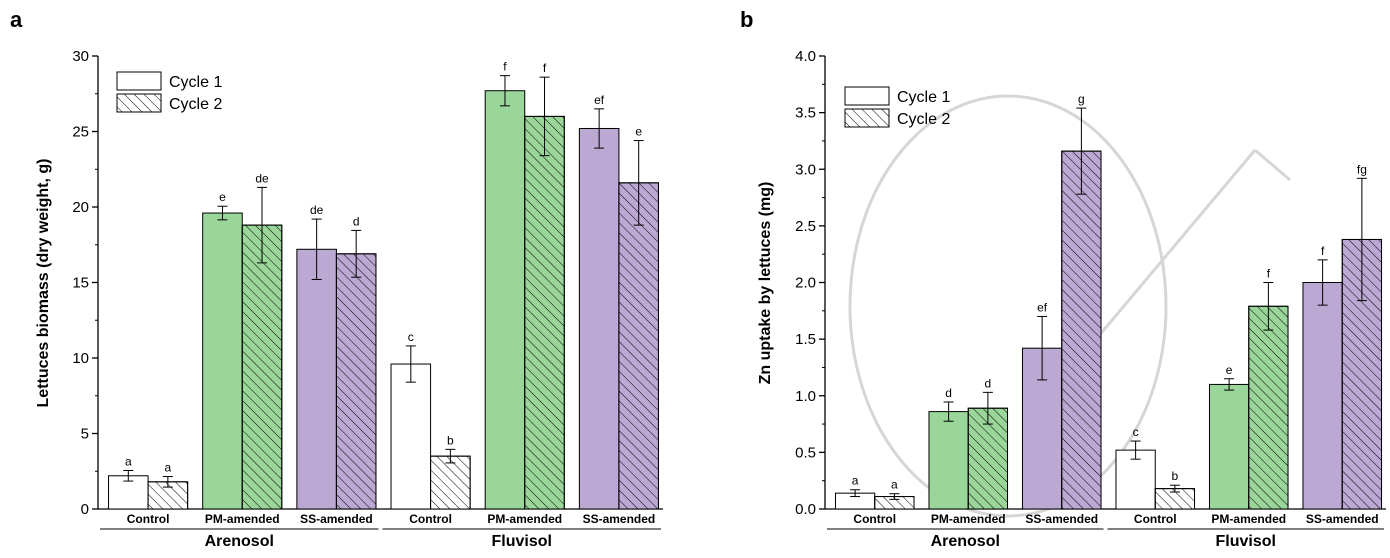  I want to click on y-tick-label: 30, so click(80, 56).